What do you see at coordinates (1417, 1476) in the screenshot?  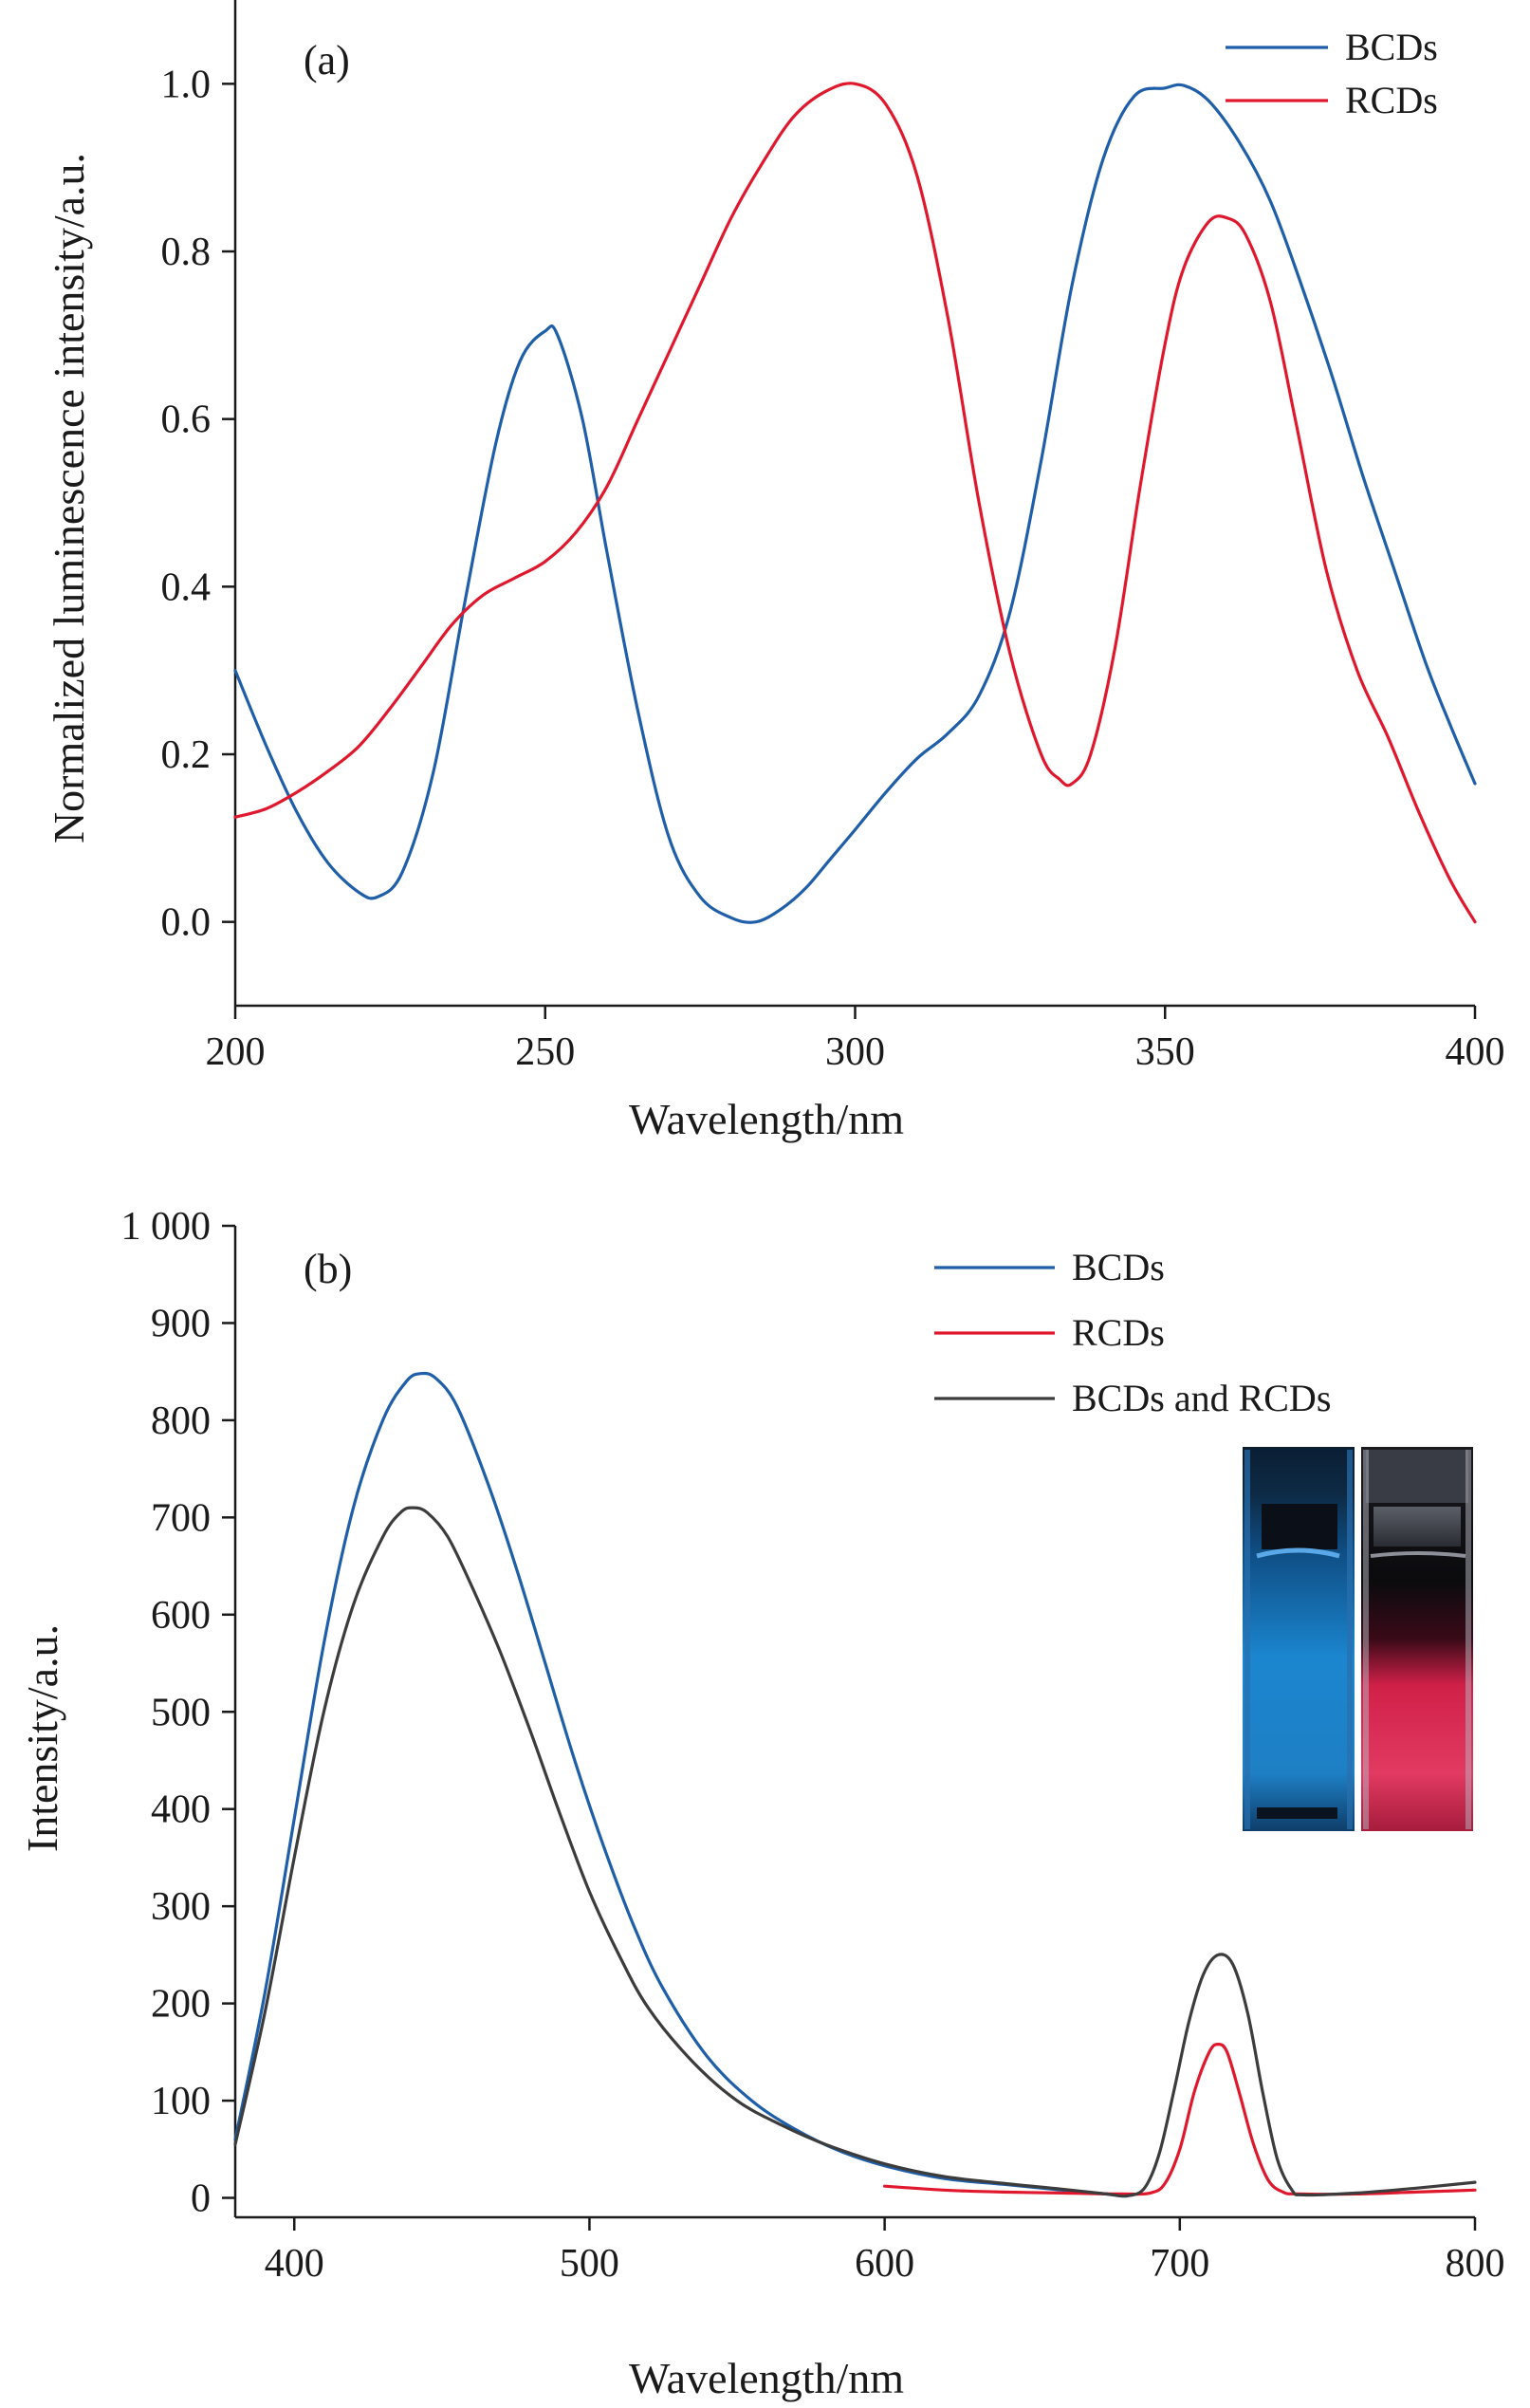 I see `red-cuvette-top` at bounding box center [1417, 1476].